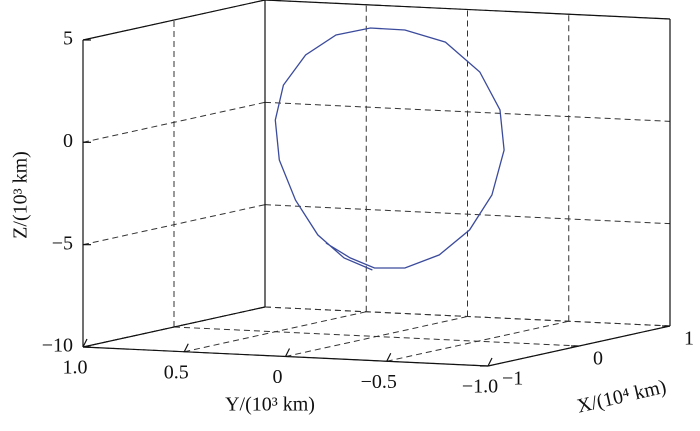 This screenshot has height=431, width=700. I want to click on z-tick-label: 5, so click(68, 39).